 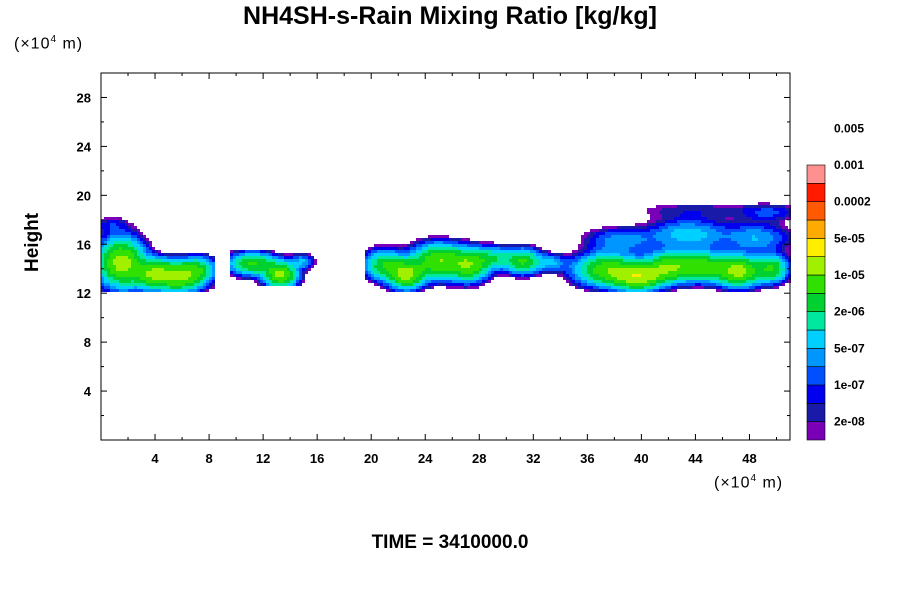 I want to click on colorbar-swatch, so click(x=816, y=247).